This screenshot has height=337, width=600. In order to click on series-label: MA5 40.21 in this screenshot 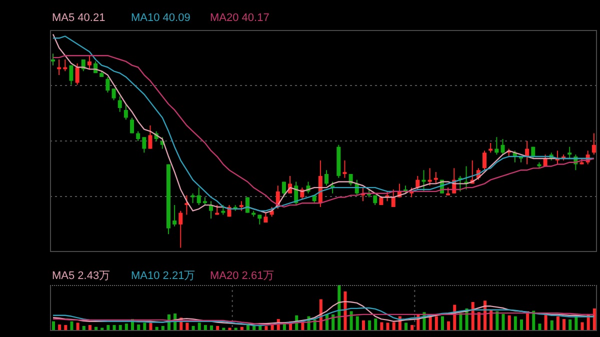, I will do `click(79, 18)`.